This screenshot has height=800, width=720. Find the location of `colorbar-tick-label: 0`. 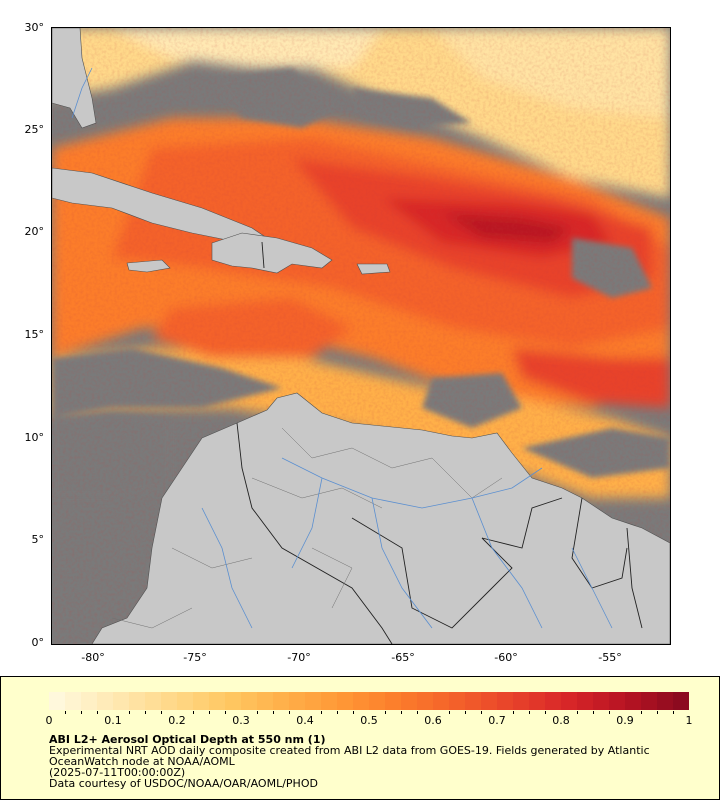

colorbar-tick-label: 0 is located at coordinates (49, 720).